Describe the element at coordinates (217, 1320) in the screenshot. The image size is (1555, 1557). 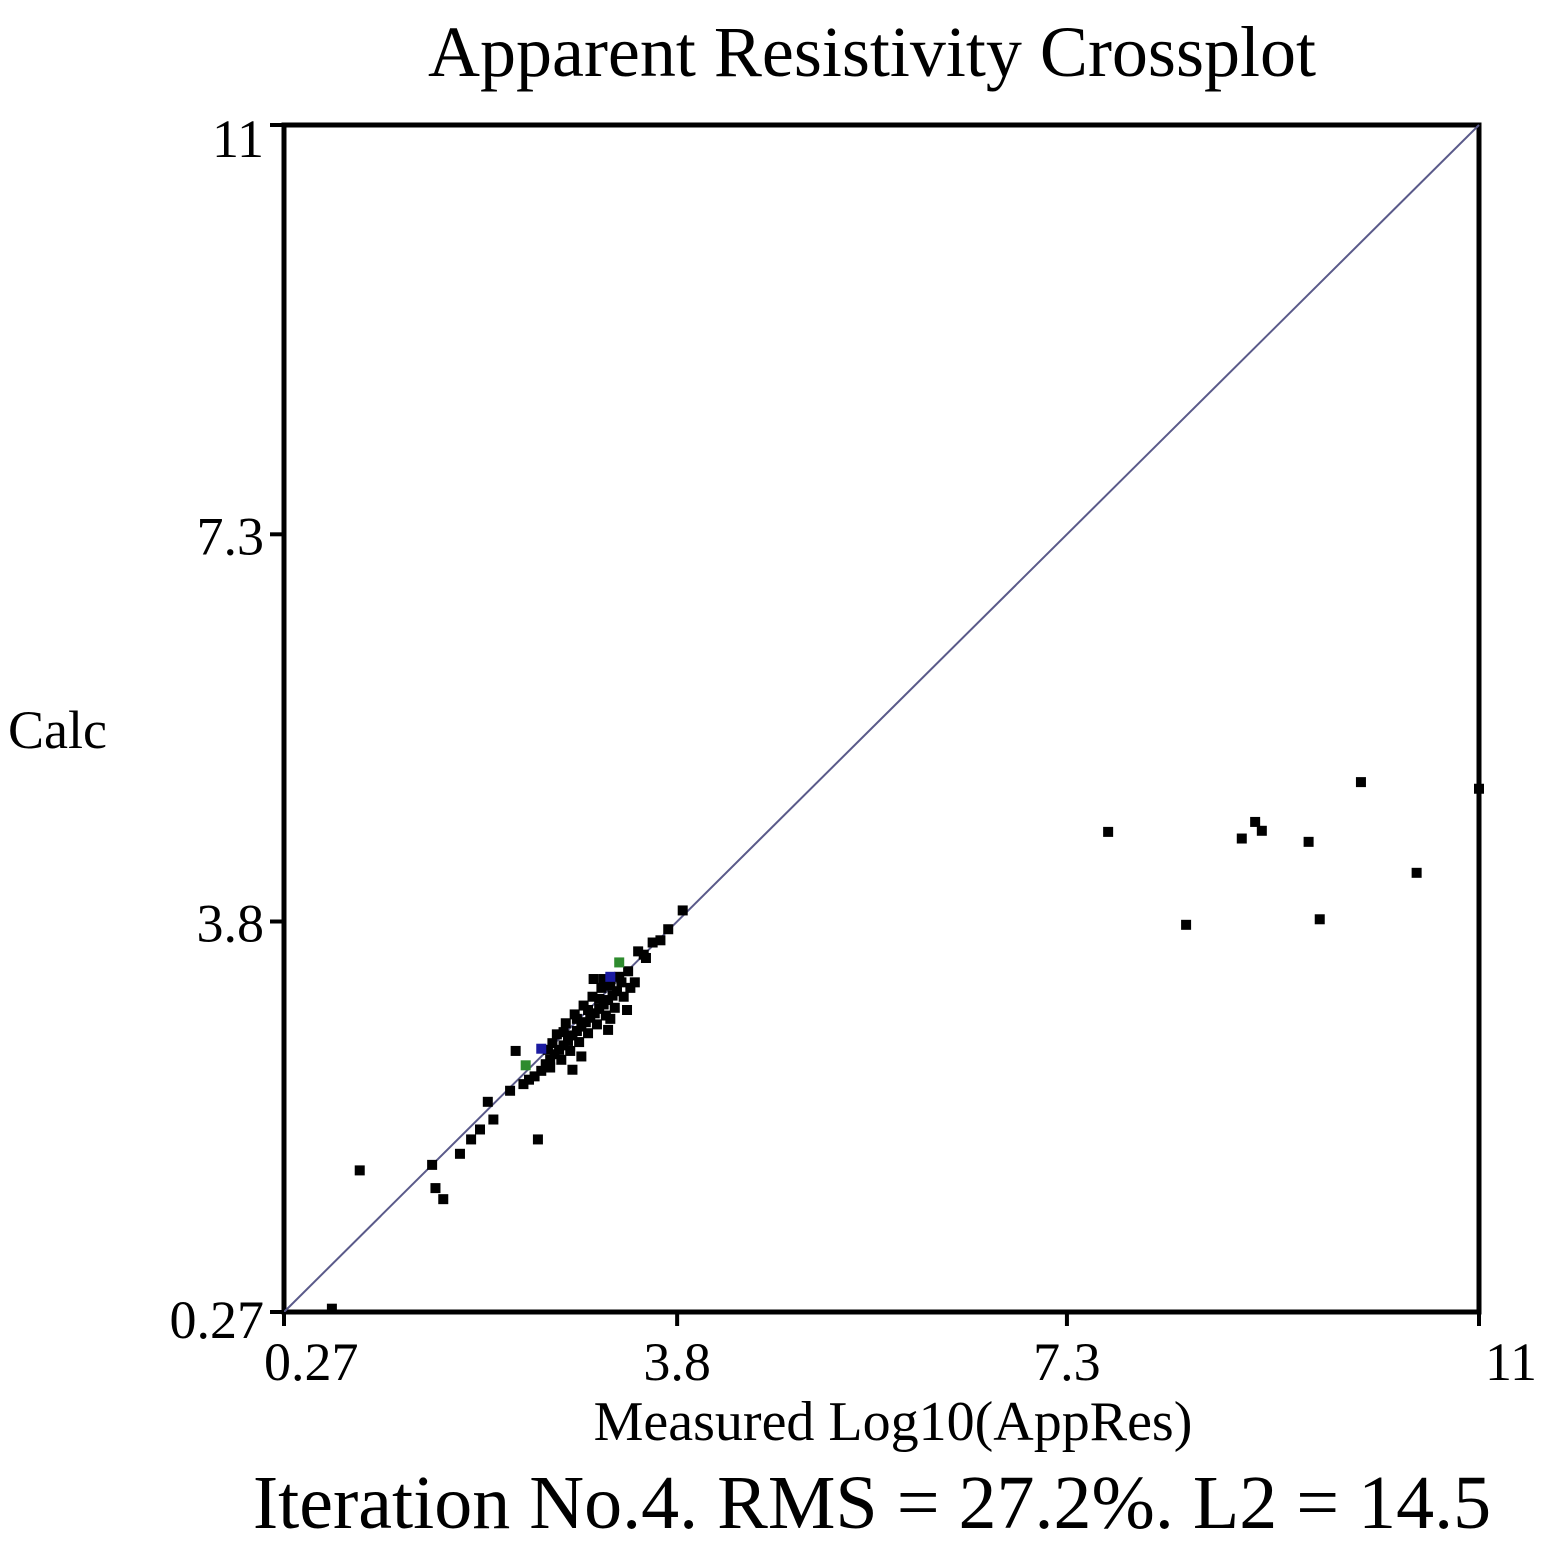
I see `y-tick-label: 0.27` at that location.